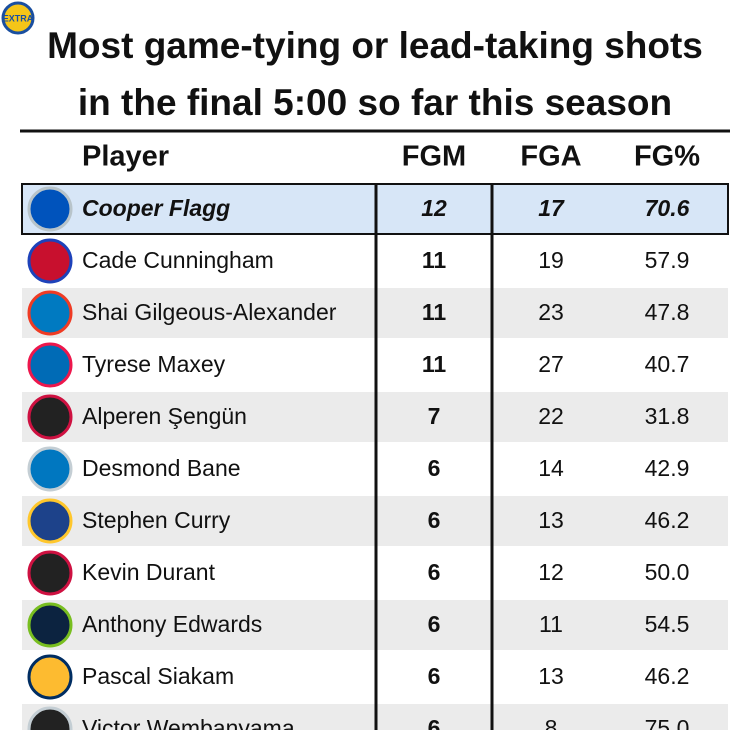 This screenshot has height=730, width=750. I want to click on stat-cell: 19, so click(551, 260).